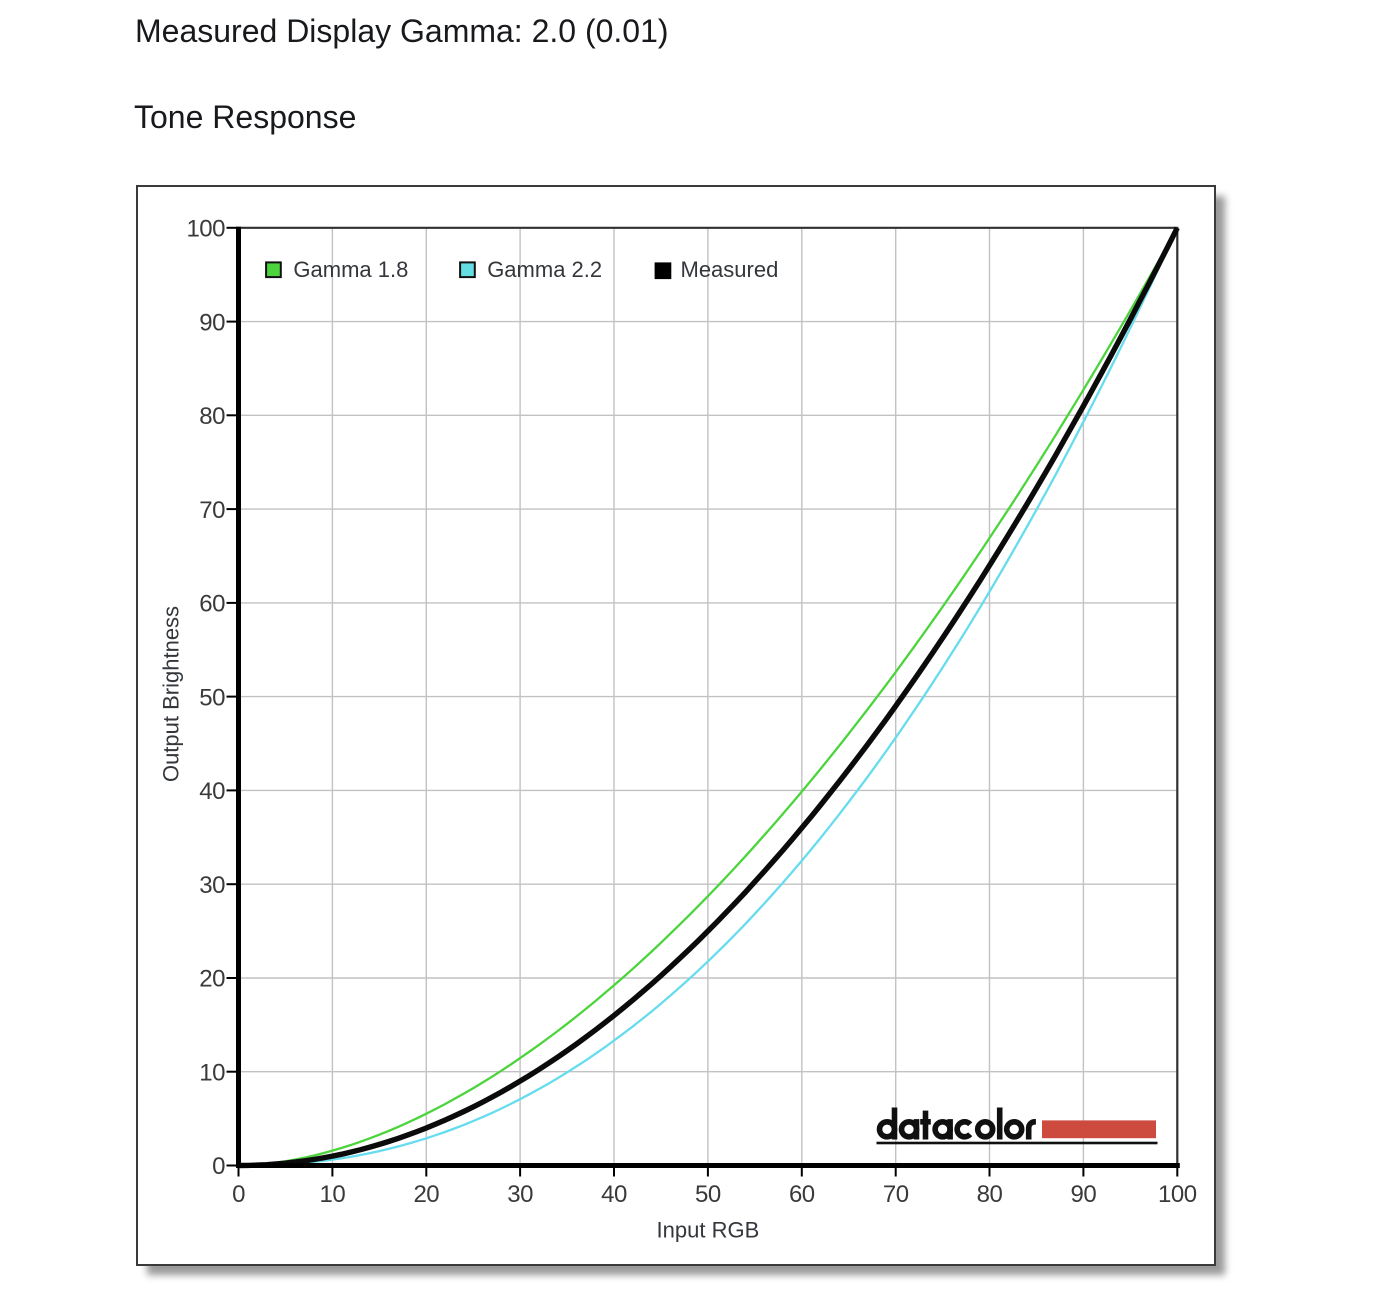 The image size is (1388, 1298). What do you see at coordinates (350, 269) in the screenshot?
I see `svg-text: Gamma 1.8` at bounding box center [350, 269].